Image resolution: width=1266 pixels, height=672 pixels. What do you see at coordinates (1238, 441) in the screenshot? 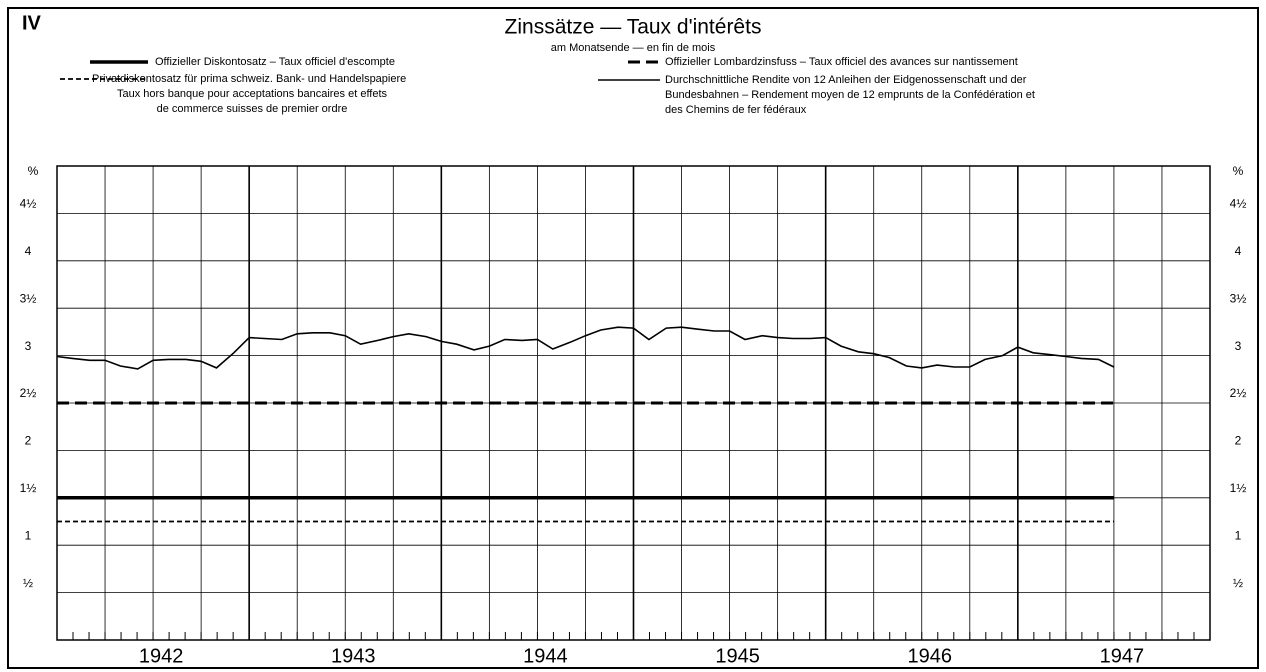
I see `y-tick-label-right: 2` at bounding box center [1238, 441].